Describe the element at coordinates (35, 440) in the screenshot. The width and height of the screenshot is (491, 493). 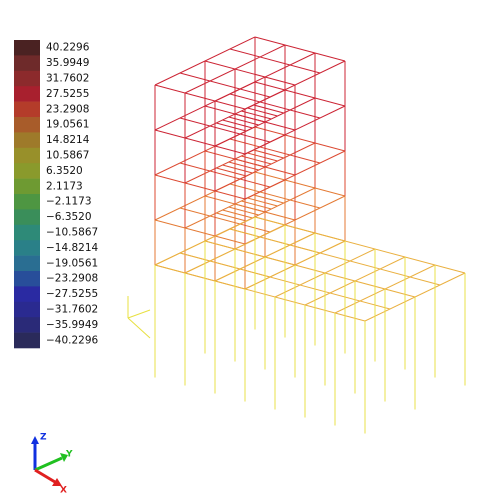
I see `z-arrow` at that location.